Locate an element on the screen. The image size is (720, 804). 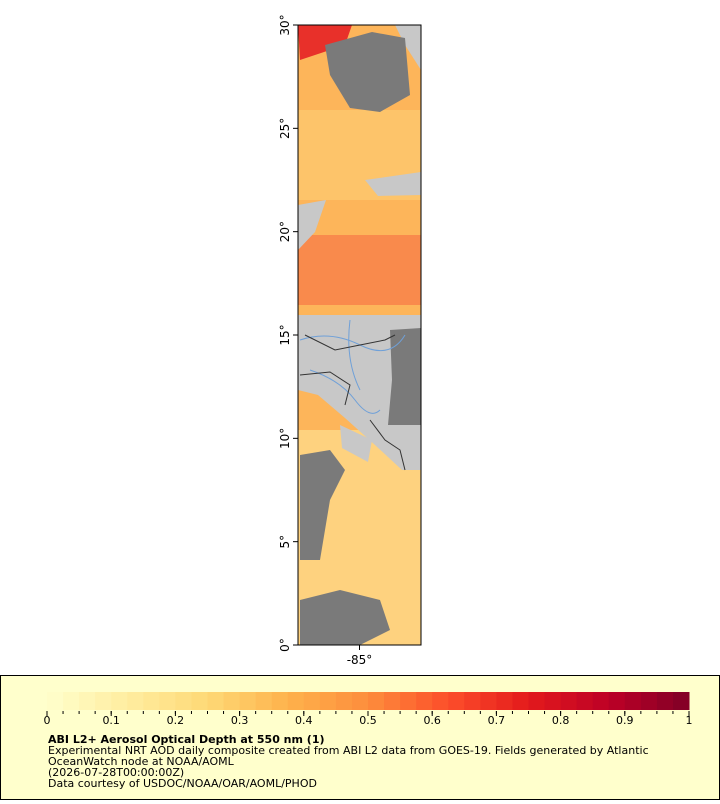
lat-tick-label: 5° is located at coordinates (285, 542).